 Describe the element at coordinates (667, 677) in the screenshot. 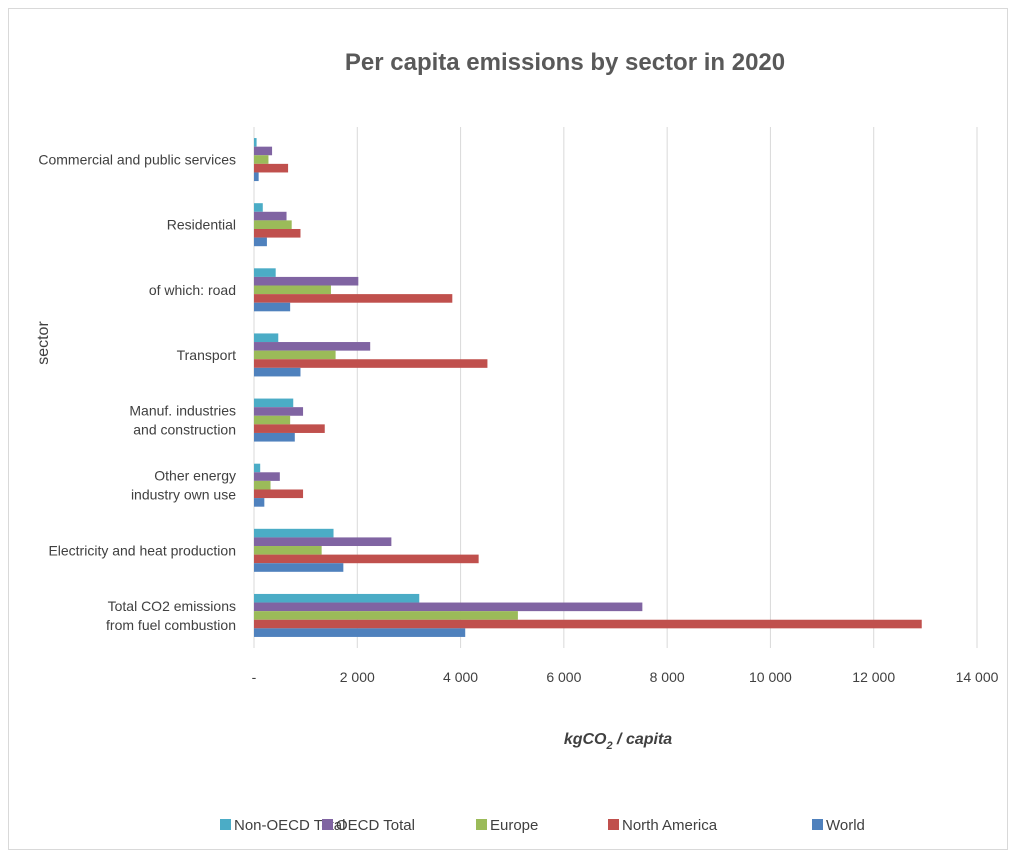

I see `x-tick-label: 8 000` at that location.